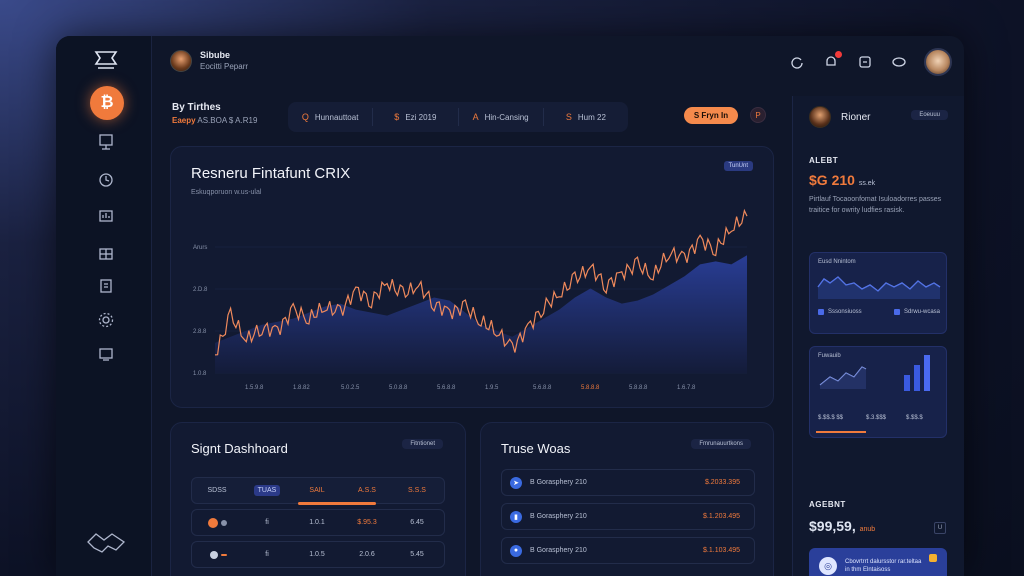 The height and width of the screenshot is (576, 1024). Describe the element at coordinates (196, 107) in the screenshot. I see `page-title: By Tirthes` at that location.